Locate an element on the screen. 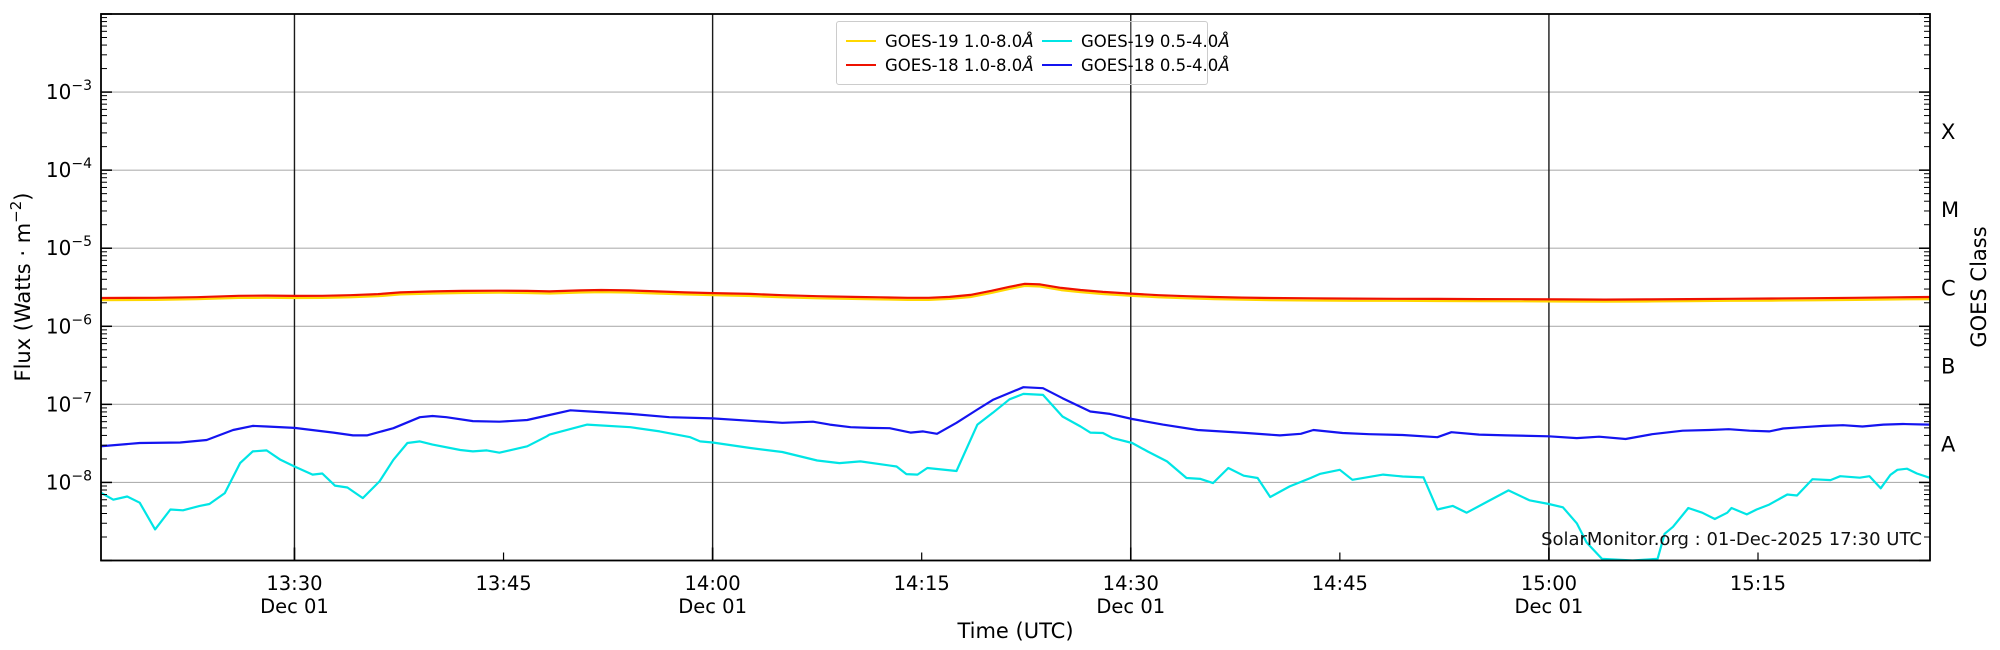 The height and width of the screenshot is (650, 2000). x-tick-label: 15:15 is located at coordinates (1758, 583).